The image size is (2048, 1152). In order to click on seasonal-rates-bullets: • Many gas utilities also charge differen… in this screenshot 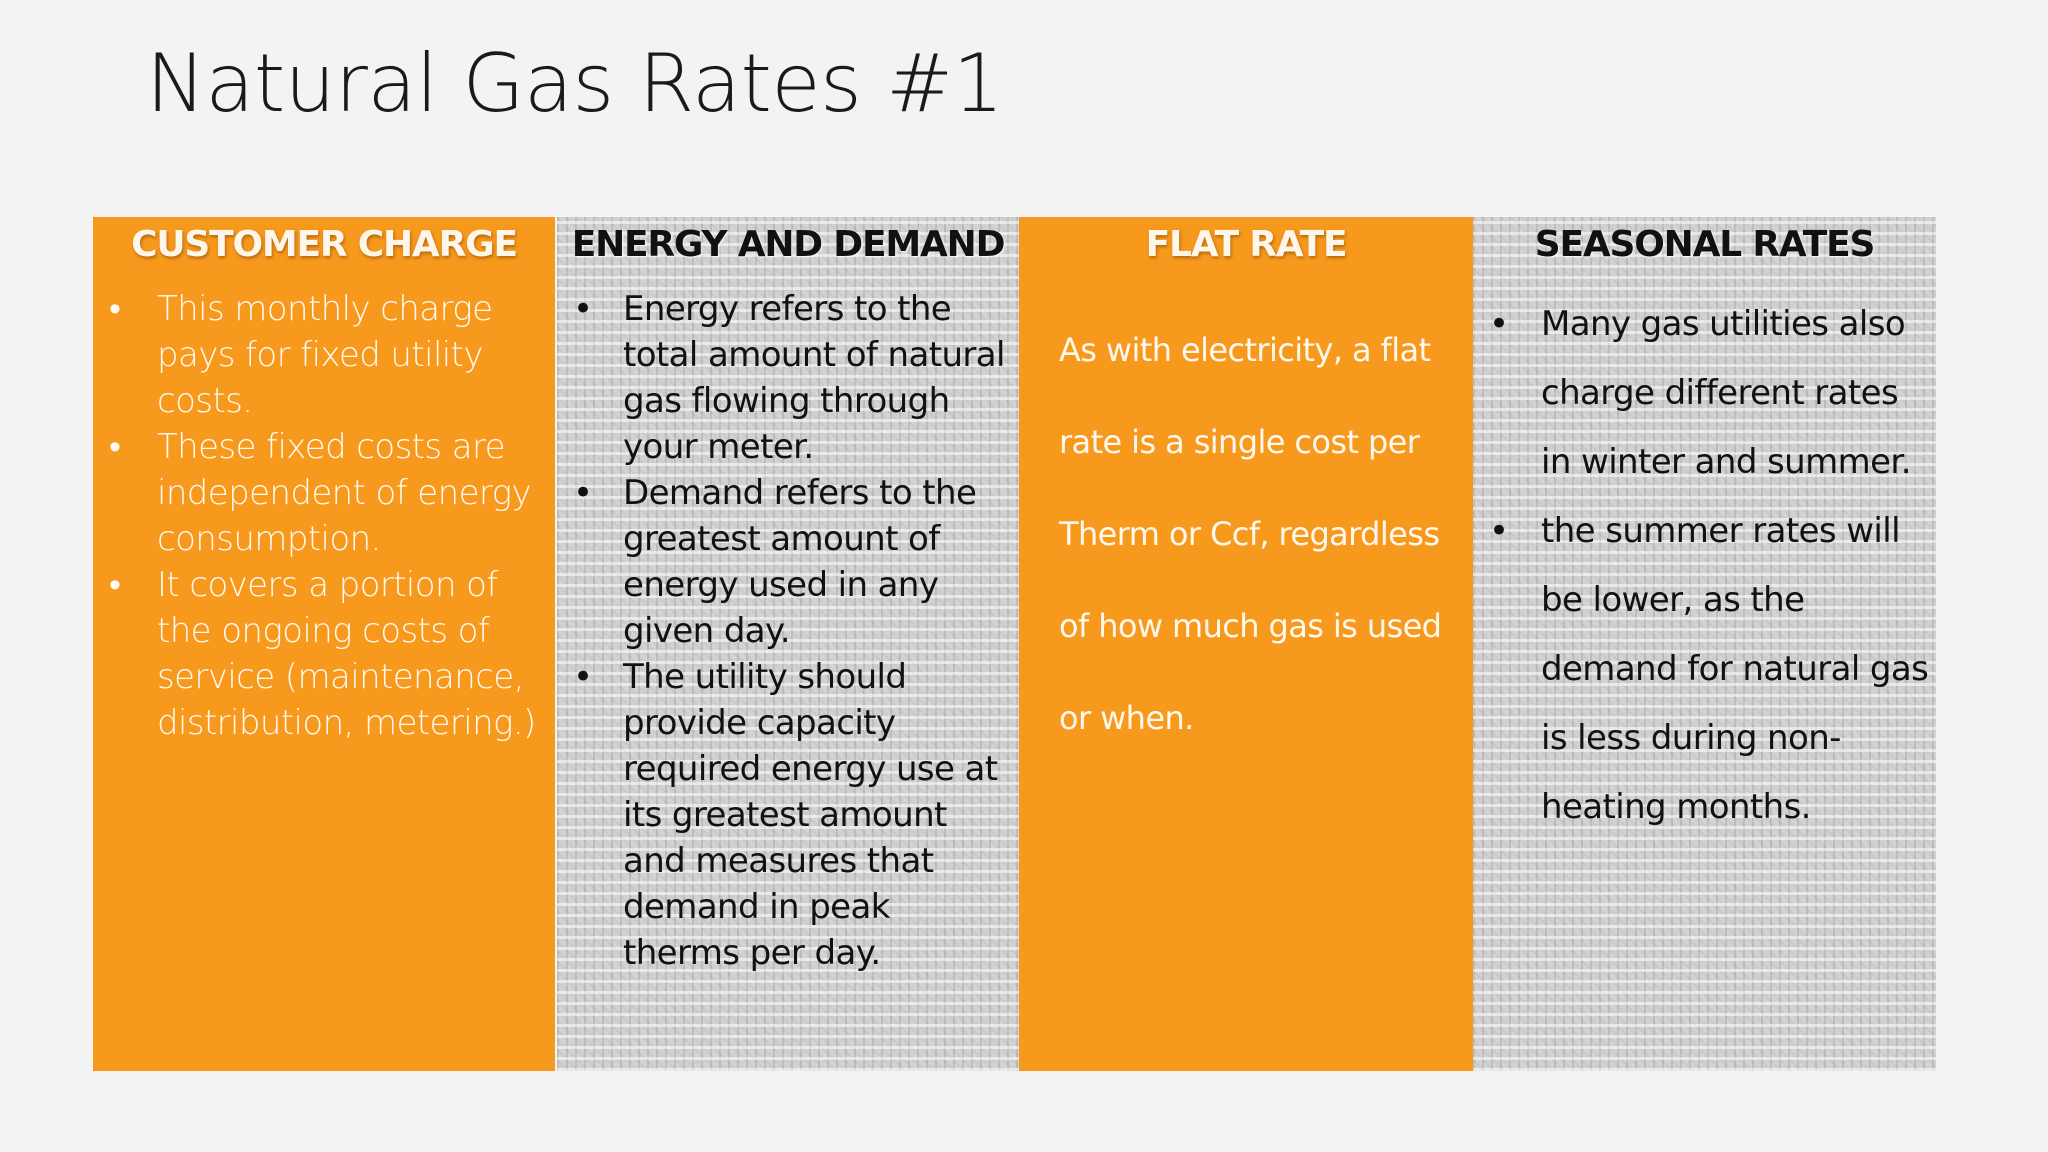, I will do `click(1712, 566)`.